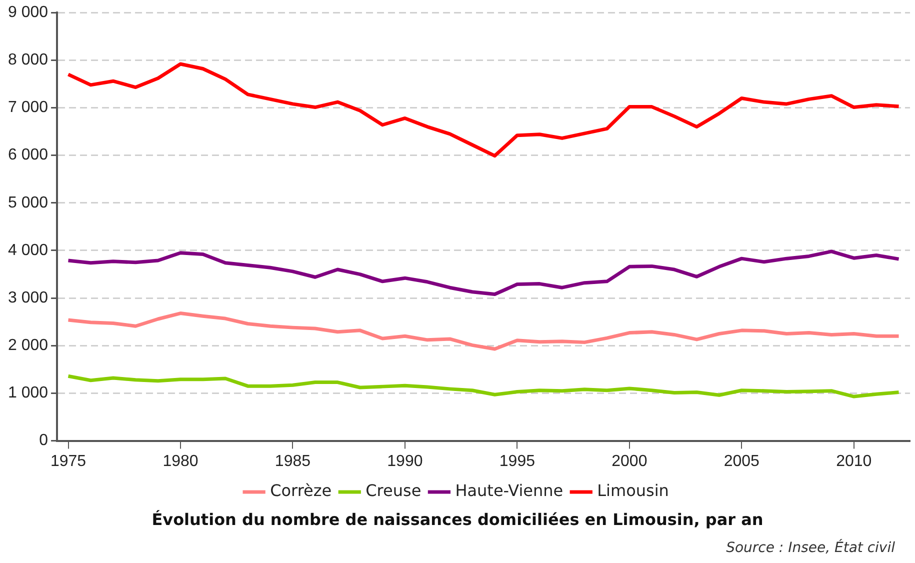  What do you see at coordinates (742, 461) in the screenshot?
I see `x-tick-label: 2005` at bounding box center [742, 461].